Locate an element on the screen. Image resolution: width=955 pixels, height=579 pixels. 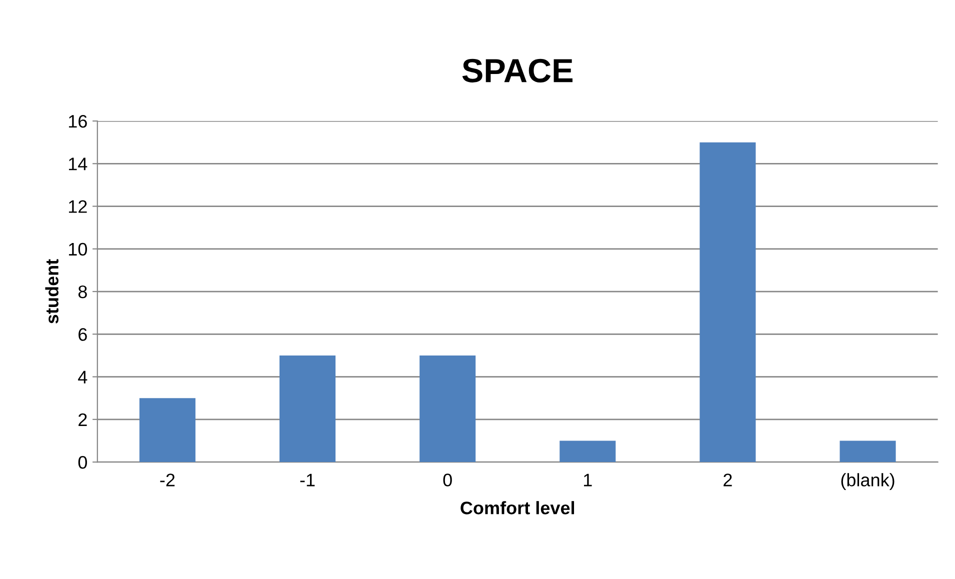
y-tick-label: 10 is located at coordinates (77, 249).